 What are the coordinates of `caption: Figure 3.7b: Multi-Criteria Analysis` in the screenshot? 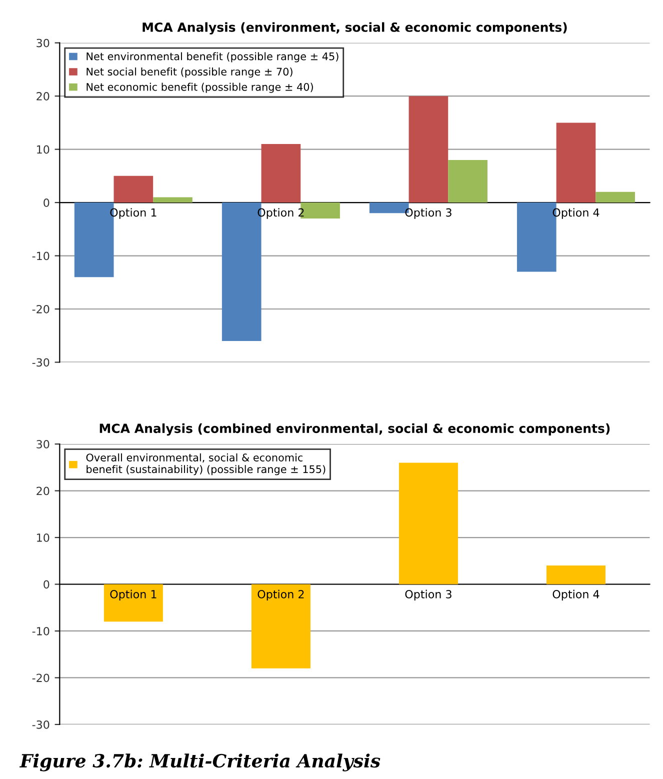 It's located at (199, 763).